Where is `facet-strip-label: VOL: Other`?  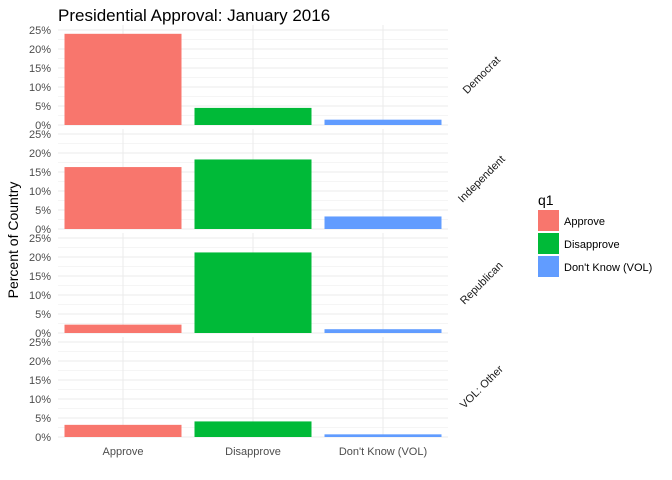 facet-strip-label: VOL: Other is located at coordinates (482, 387).